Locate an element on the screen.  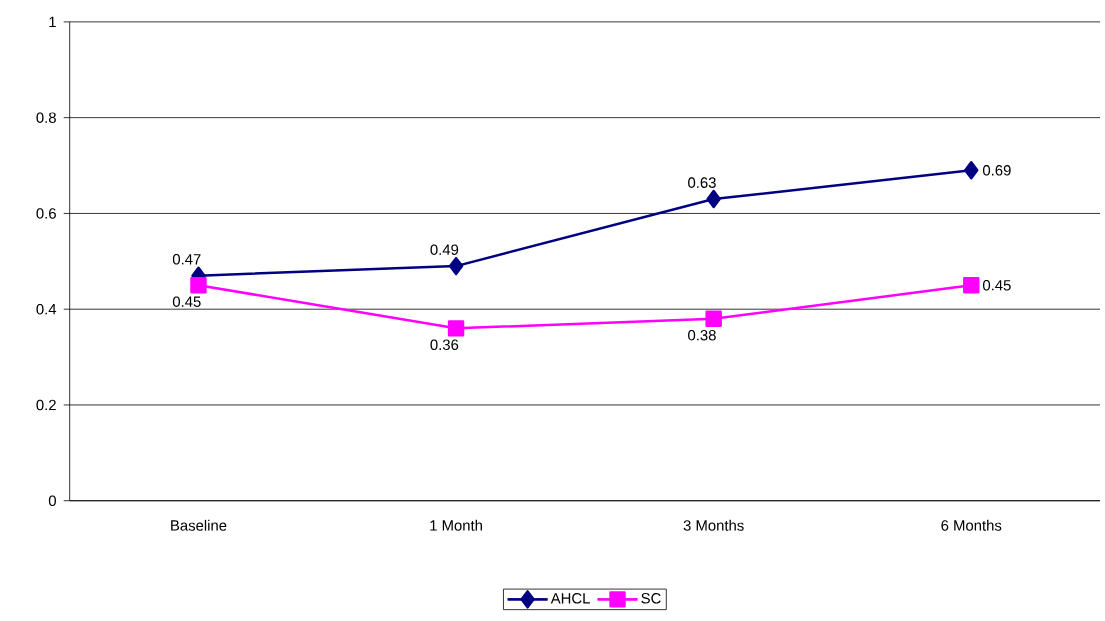
y-tick-label: 0.4 is located at coordinates (46, 309).